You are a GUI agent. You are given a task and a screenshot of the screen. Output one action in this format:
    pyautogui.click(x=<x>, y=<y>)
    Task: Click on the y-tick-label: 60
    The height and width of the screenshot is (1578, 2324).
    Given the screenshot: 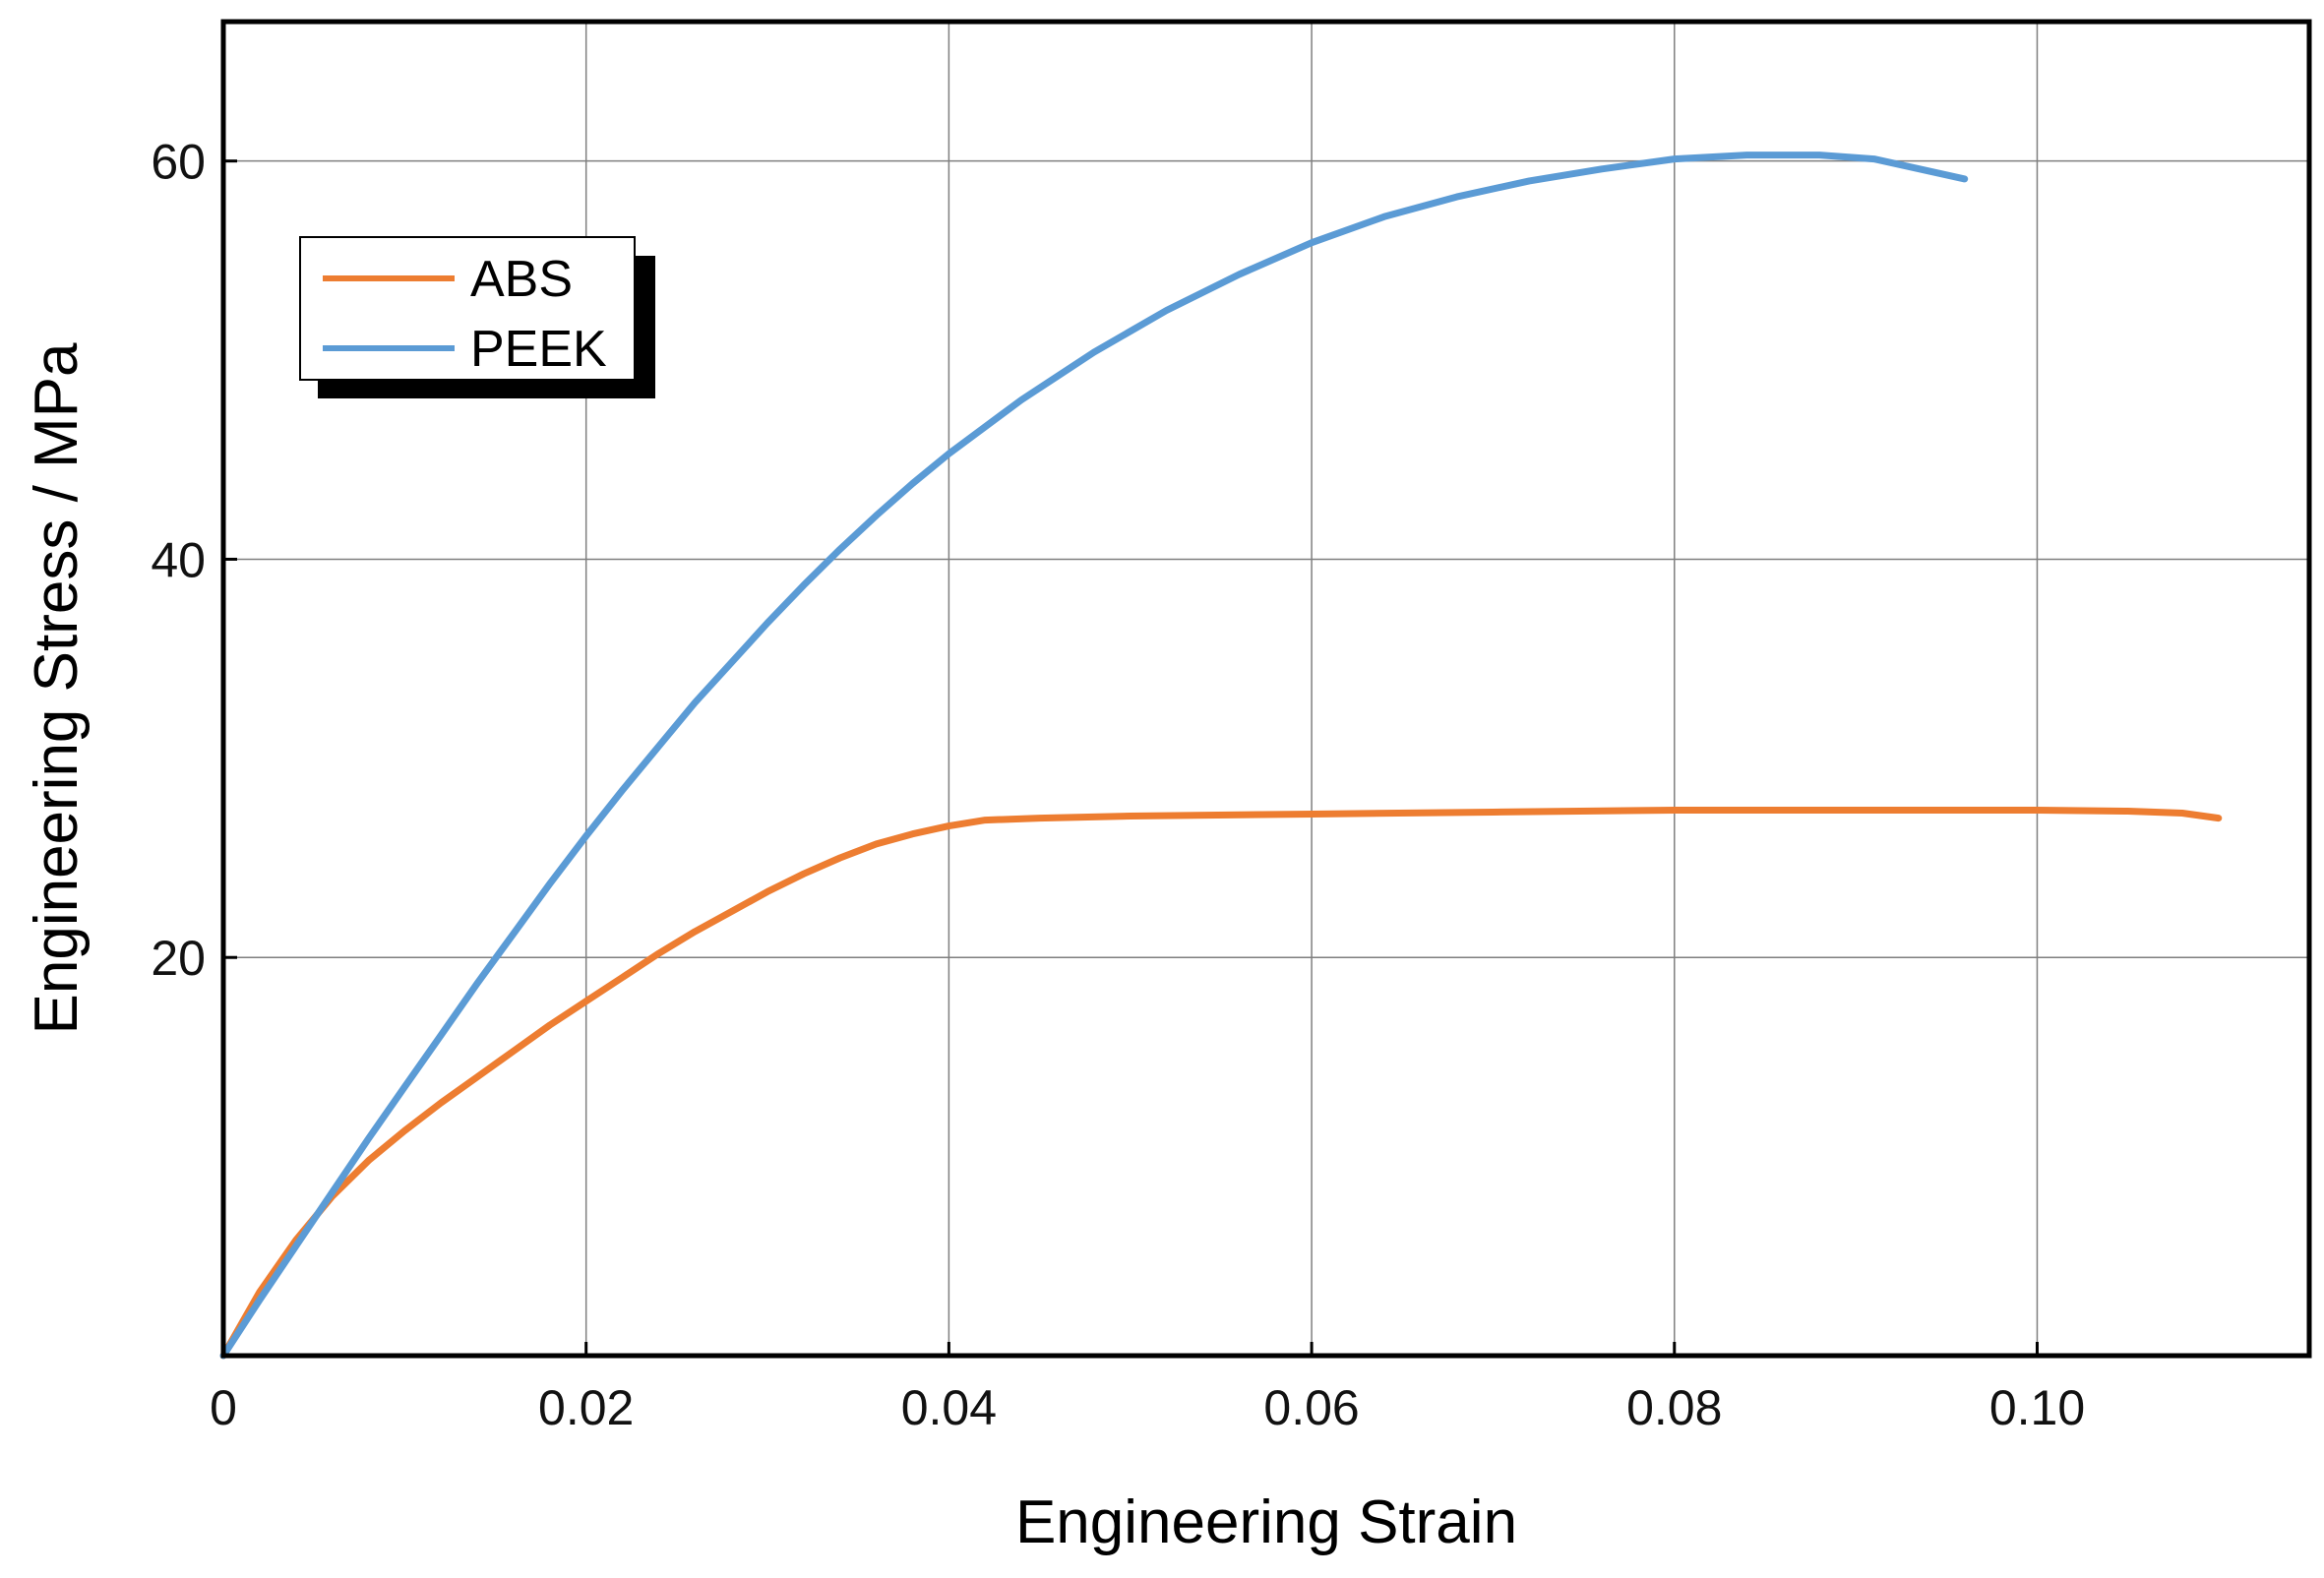 What is the action you would take?
    pyautogui.click(x=178, y=162)
    